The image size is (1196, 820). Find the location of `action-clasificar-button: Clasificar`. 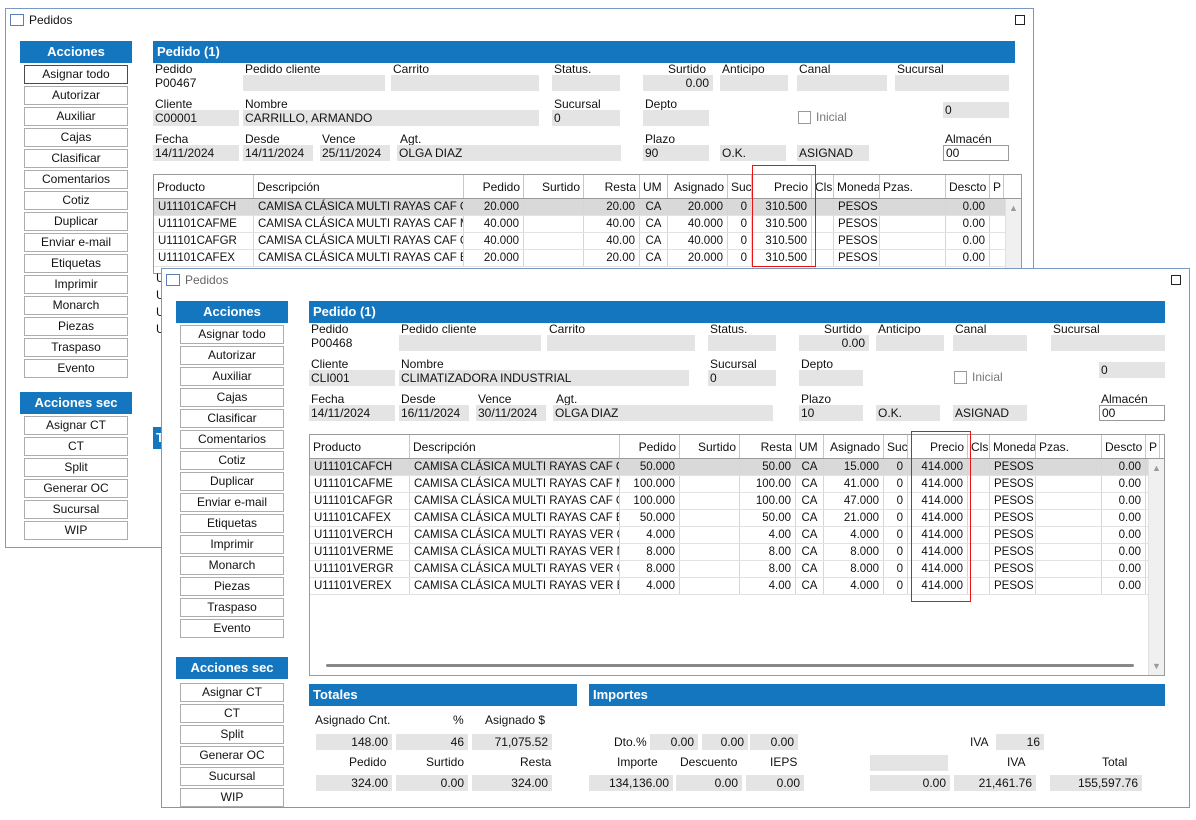

action-clasificar-button: Clasificar is located at coordinates (76, 158).